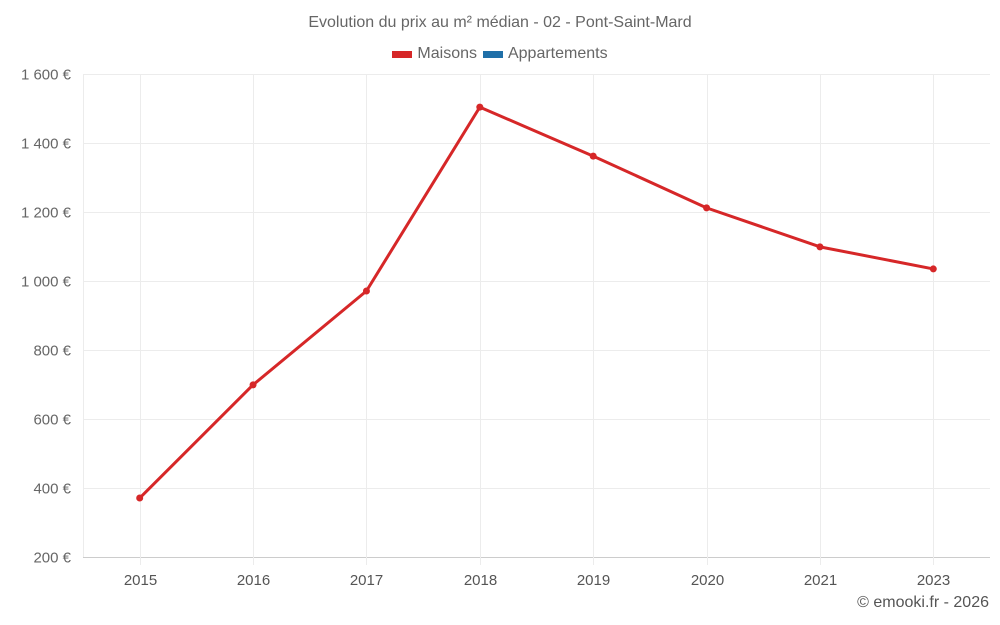 The width and height of the screenshot is (1000, 625). I want to click on y-tick-label: 200 €, so click(52, 558).